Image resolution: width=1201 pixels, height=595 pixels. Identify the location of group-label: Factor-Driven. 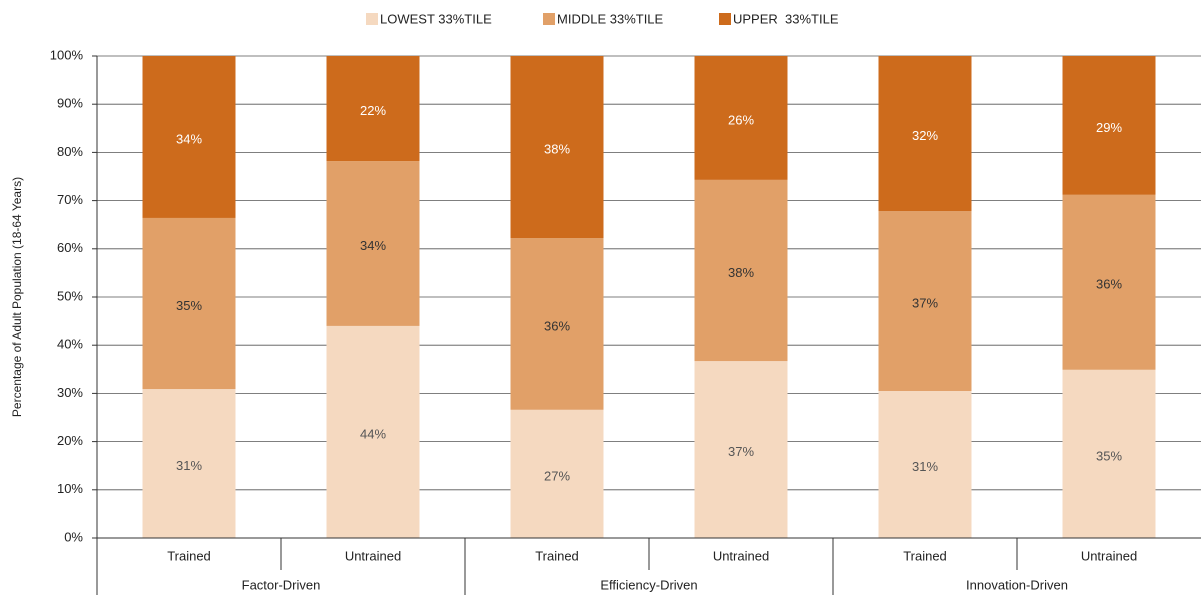
(281, 584).